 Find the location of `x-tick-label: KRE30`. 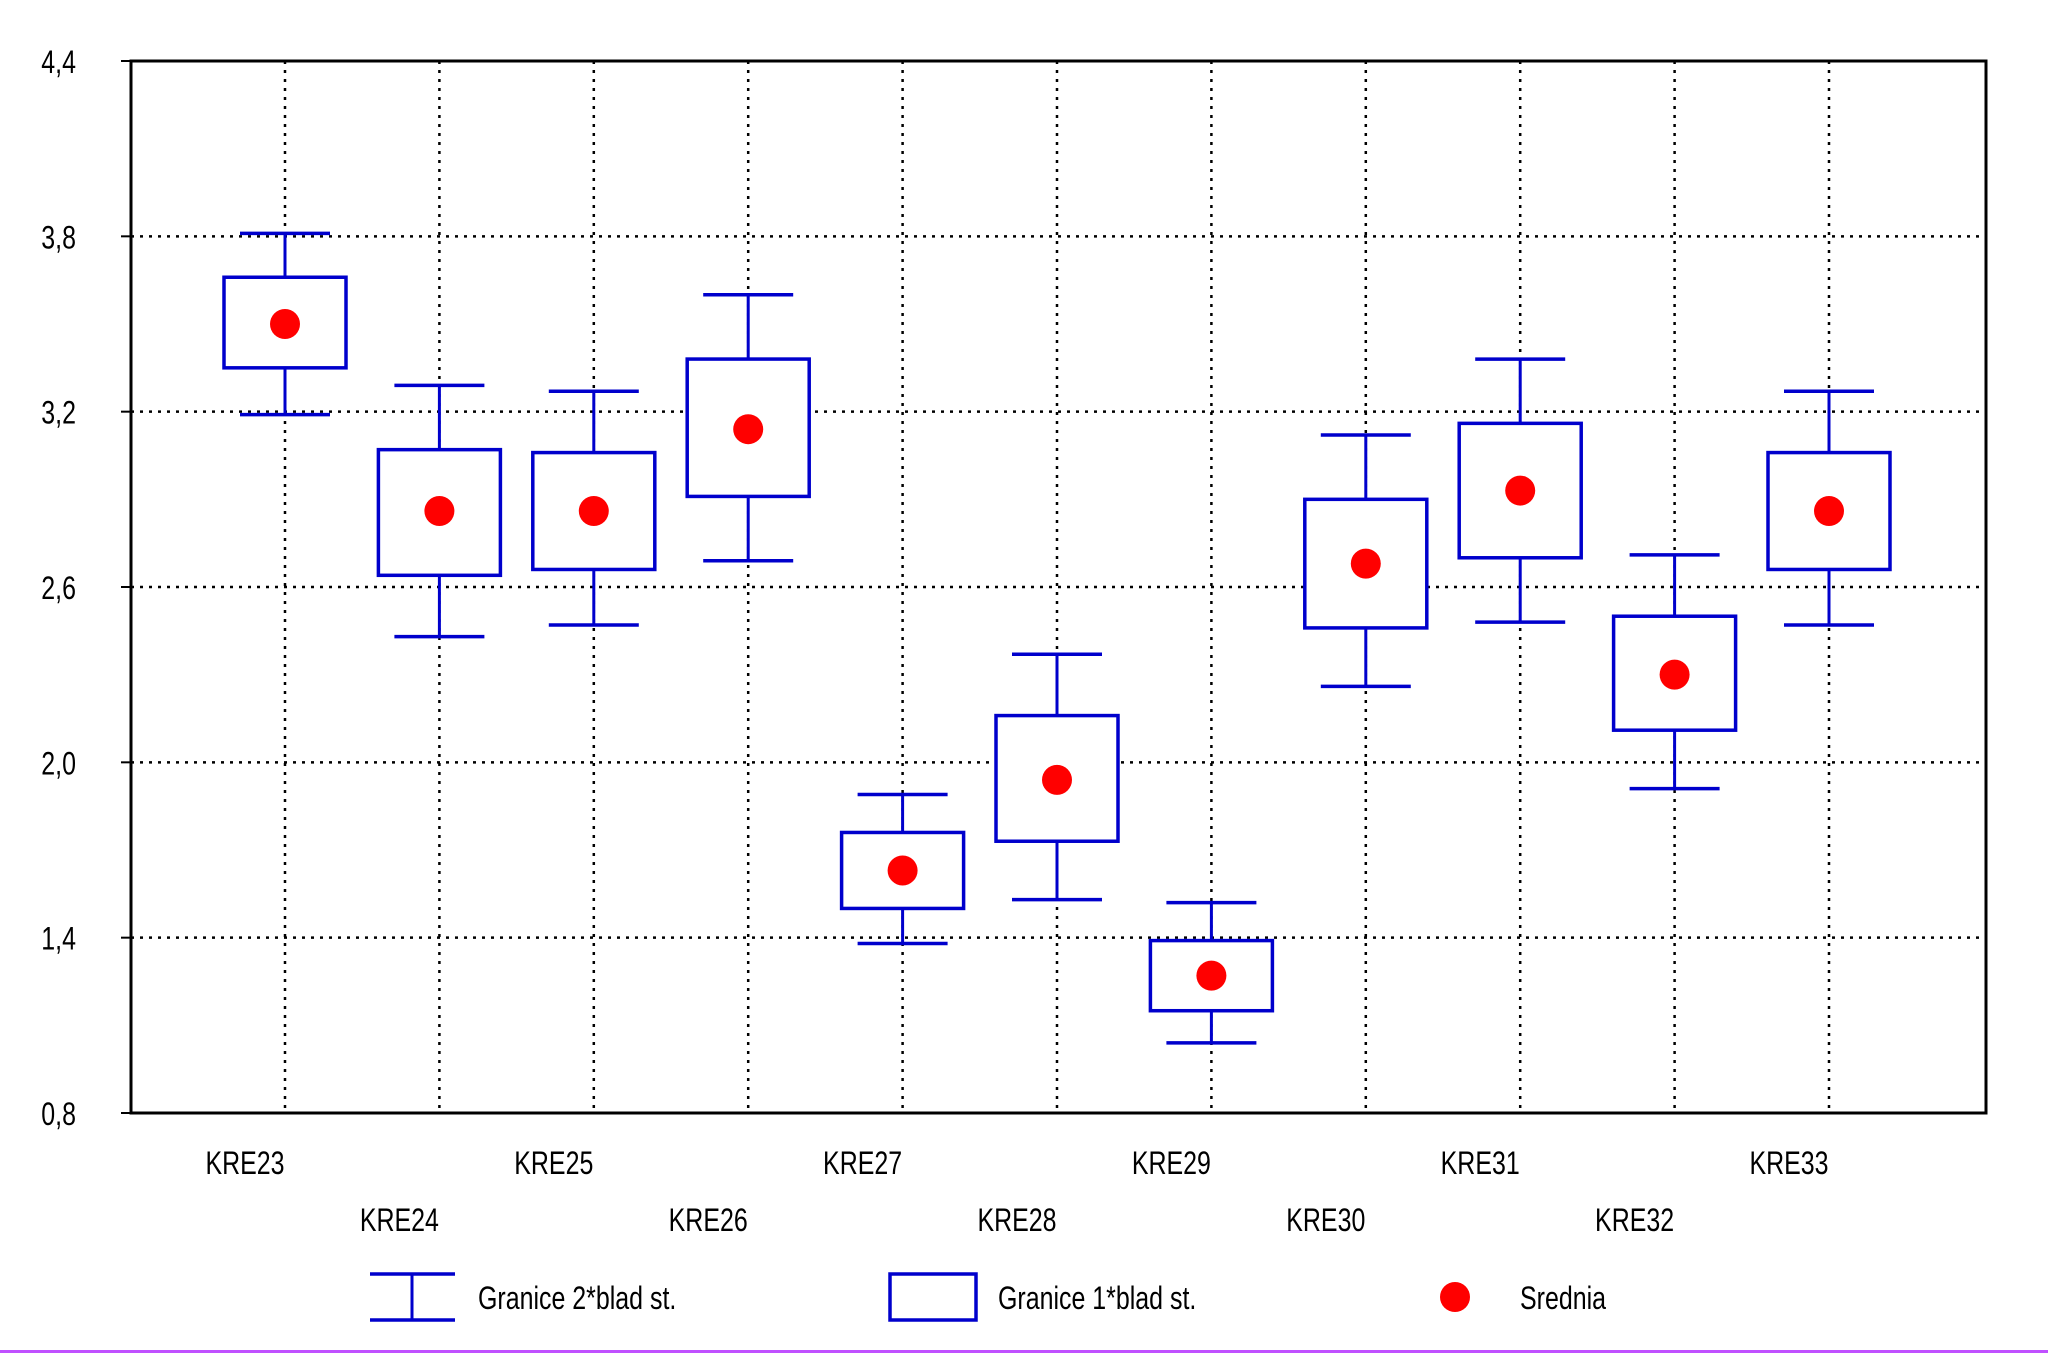

x-tick-label: KRE30 is located at coordinates (1325, 1221).